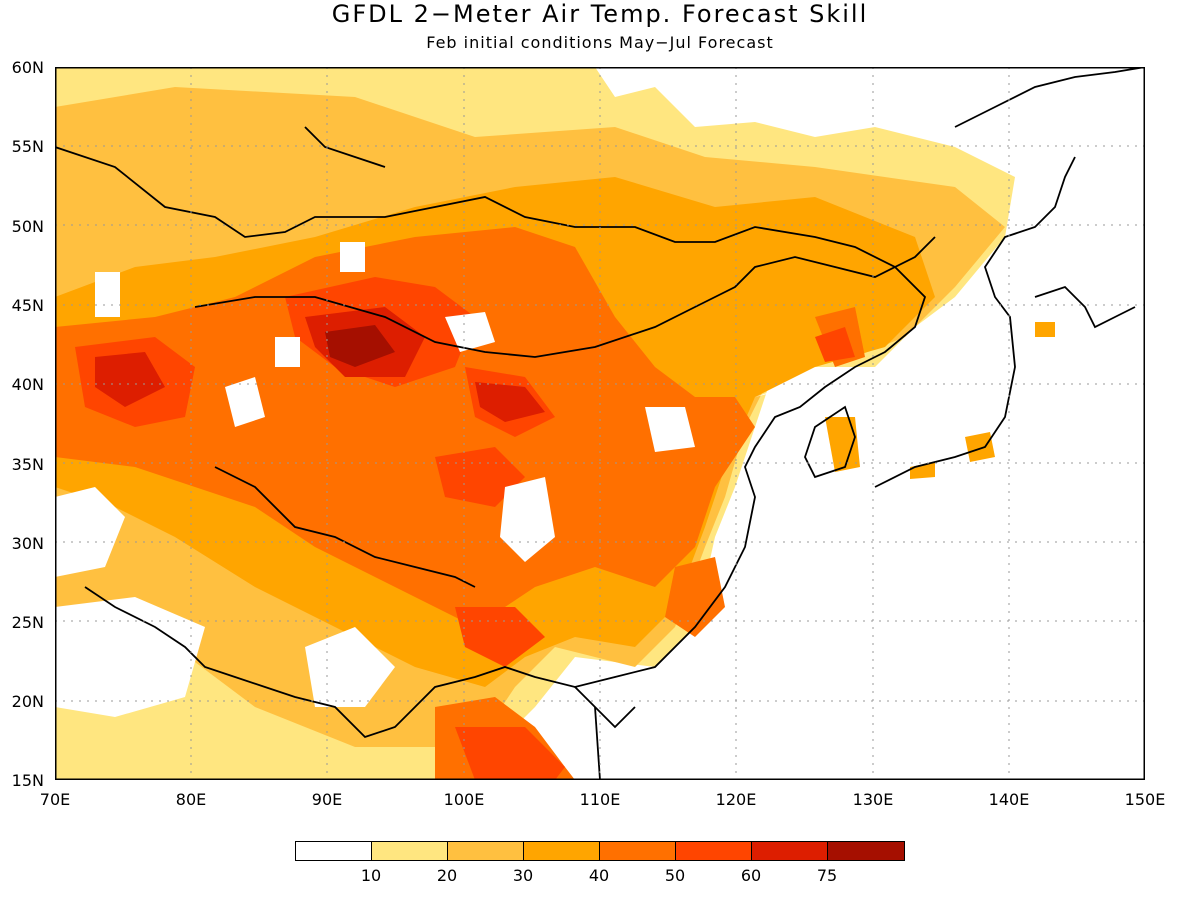 Image resolution: width=1200 pixels, height=900 pixels. I want to click on lon-label-70e: 70E, so click(55, 799).